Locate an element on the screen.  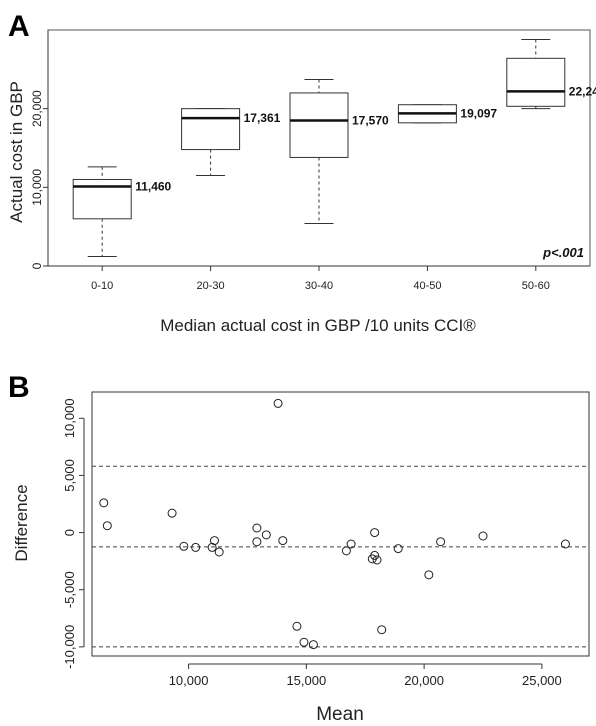
x-tick-label: 15,000 is located at coordinates (306, 680).